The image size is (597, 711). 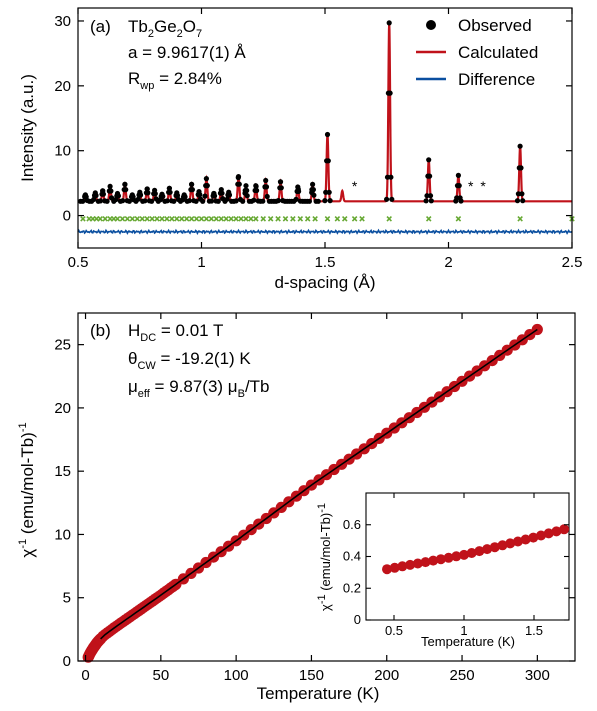 I want to click on panel-a-label: (a), so click(x=100, y=26).